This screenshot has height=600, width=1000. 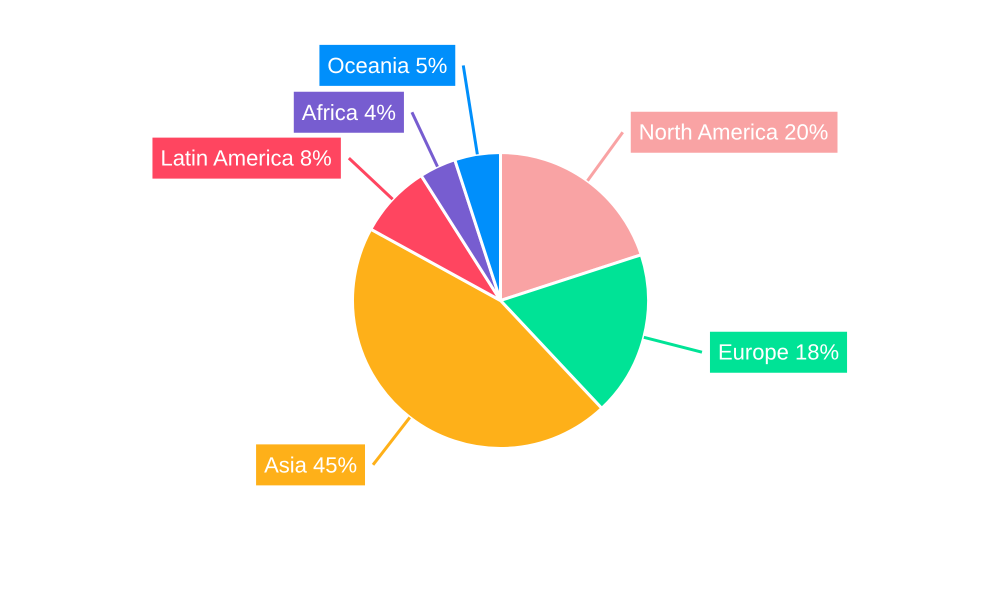 I want to click on slice-label: Africa 4%, so click(x=349, y=112).